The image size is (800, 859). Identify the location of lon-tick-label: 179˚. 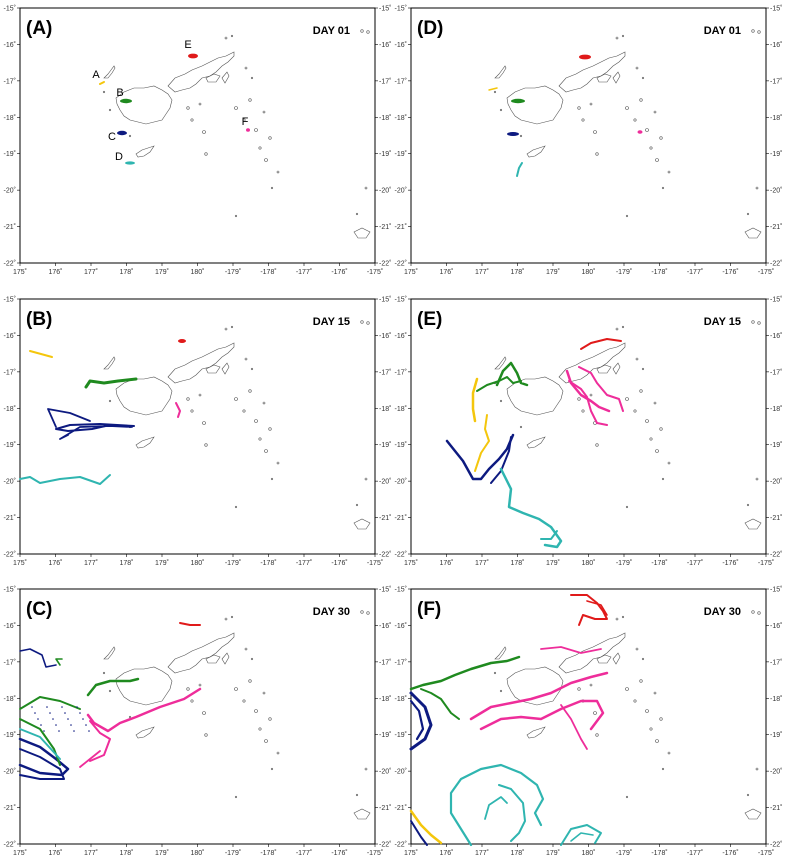
(162, 563).